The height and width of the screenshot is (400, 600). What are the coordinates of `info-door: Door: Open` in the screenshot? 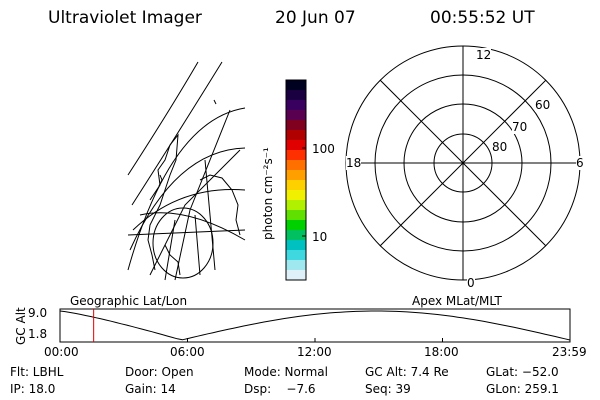 It's located at (159, 372).